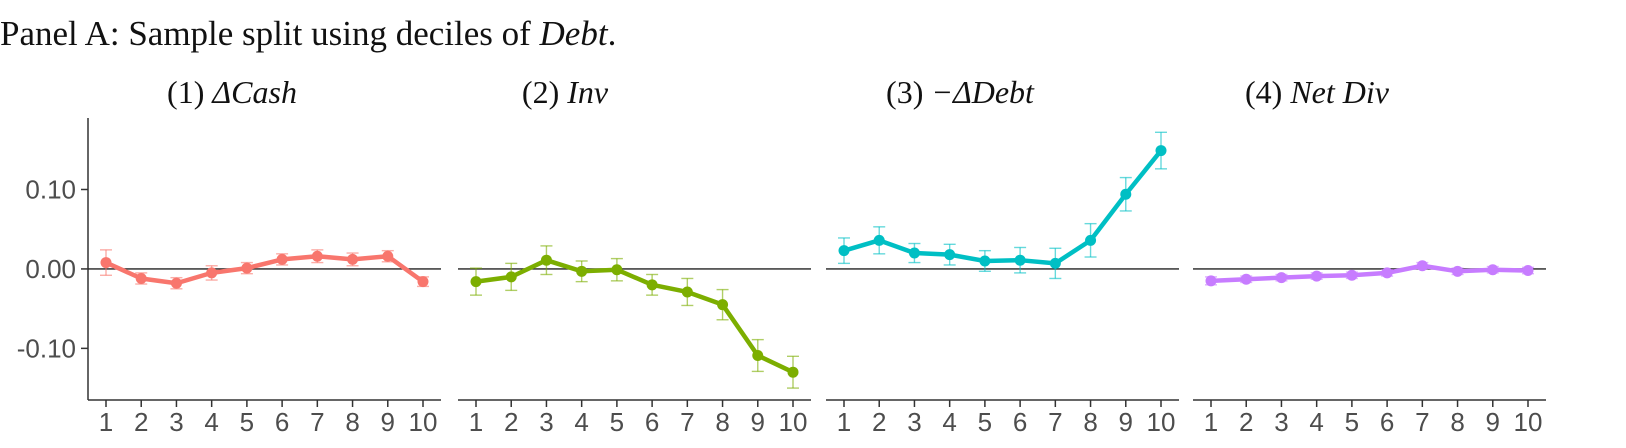  I want to click on y-tick-label: 0.00, so click(50, 269).